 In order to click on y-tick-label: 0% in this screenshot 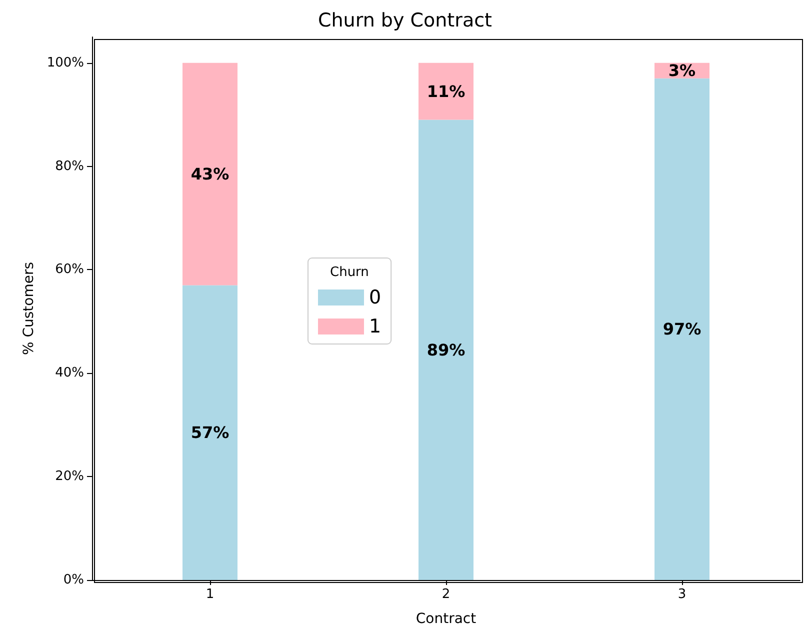, I will do `click(73, 580)`.